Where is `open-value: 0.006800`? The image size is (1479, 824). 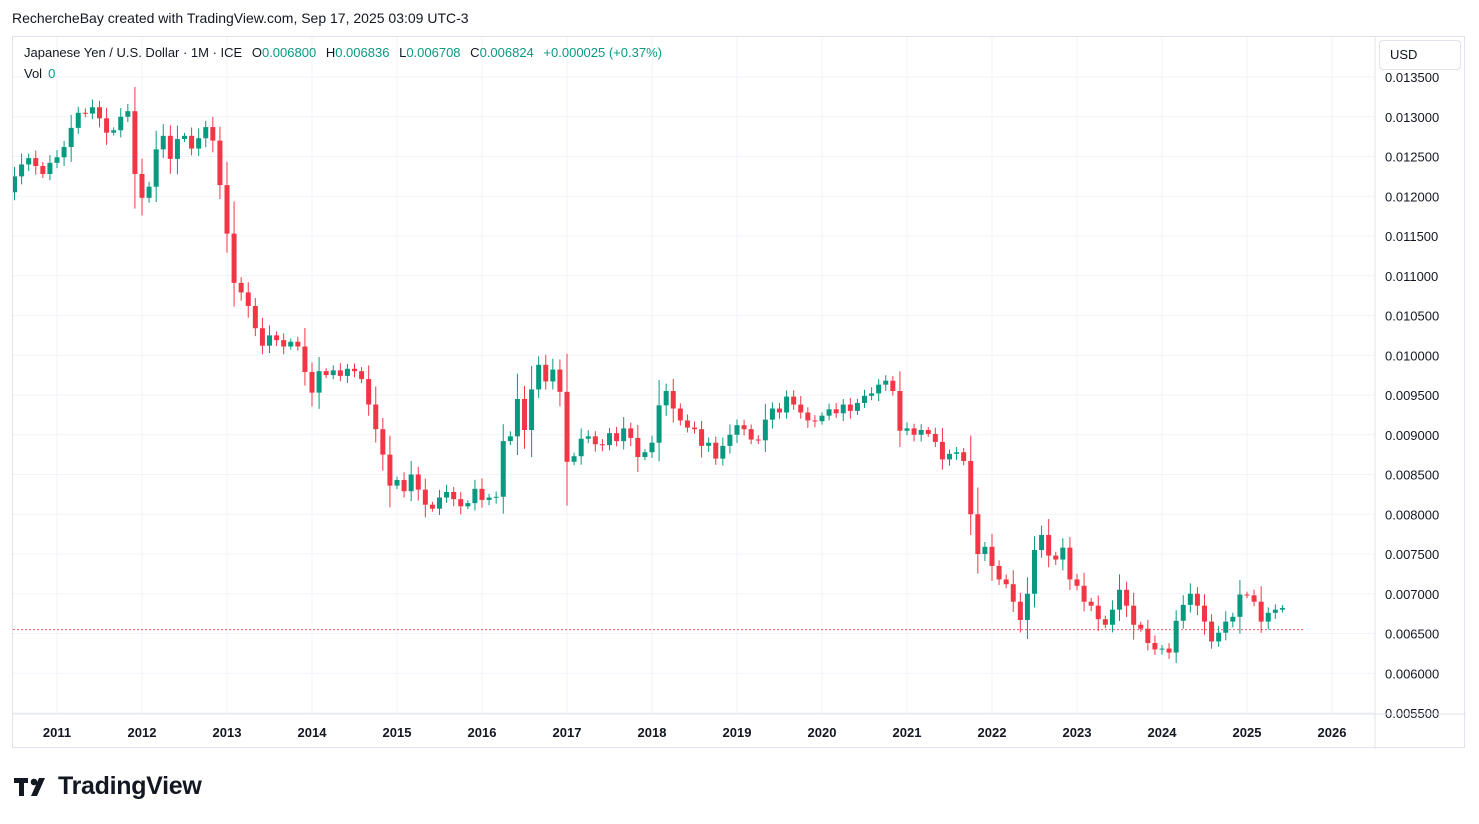
open-value: 0.006800 is located at coordinates (289, 52).